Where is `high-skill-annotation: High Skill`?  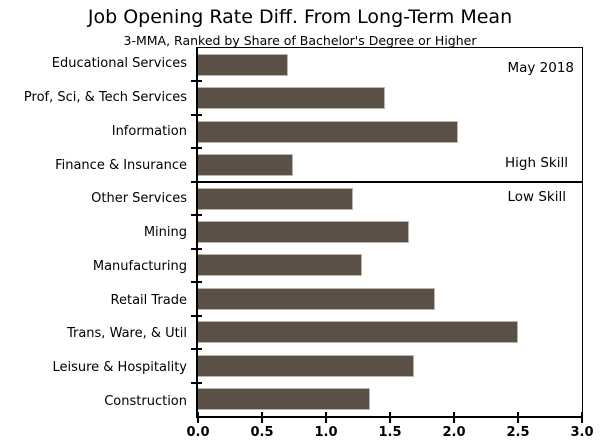 high-skill-annotation: High Skill is located at coordinates (536, 163).